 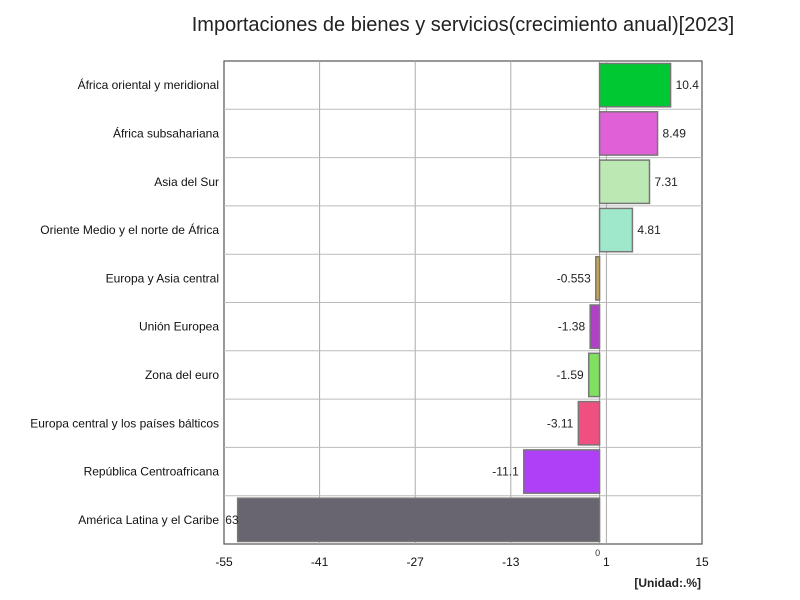 What do you see at coordinates (232, 520) in the screenshot?
I see `value-label: 63` at bounding box center [232, 520].